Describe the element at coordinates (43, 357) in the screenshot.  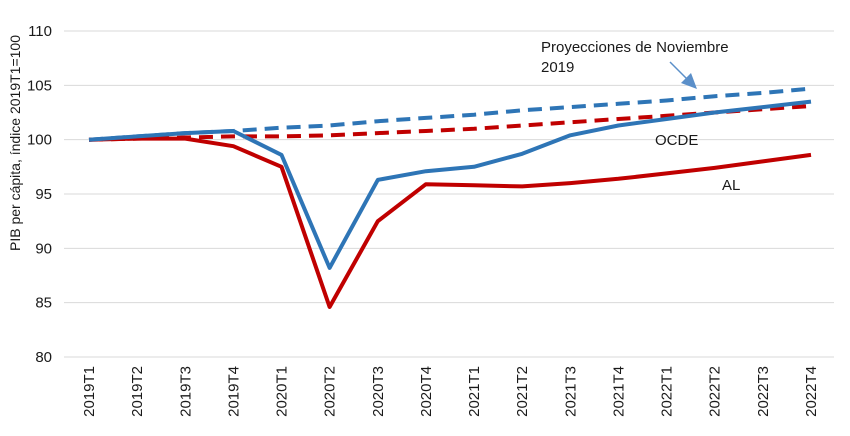
I see `y-tick-label: 80` at that location.